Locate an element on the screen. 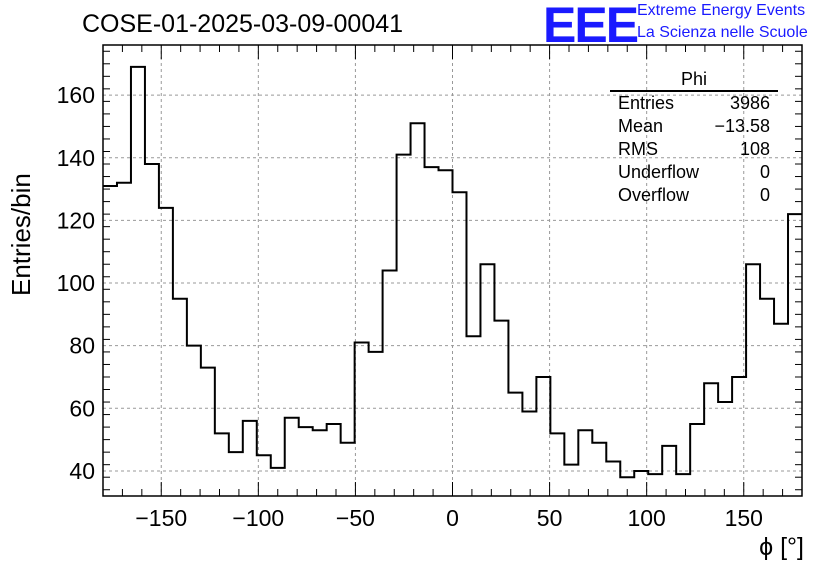 This screenshot has height=572, width=836. stats-label: Overflow is located at coordinates (654, 195).